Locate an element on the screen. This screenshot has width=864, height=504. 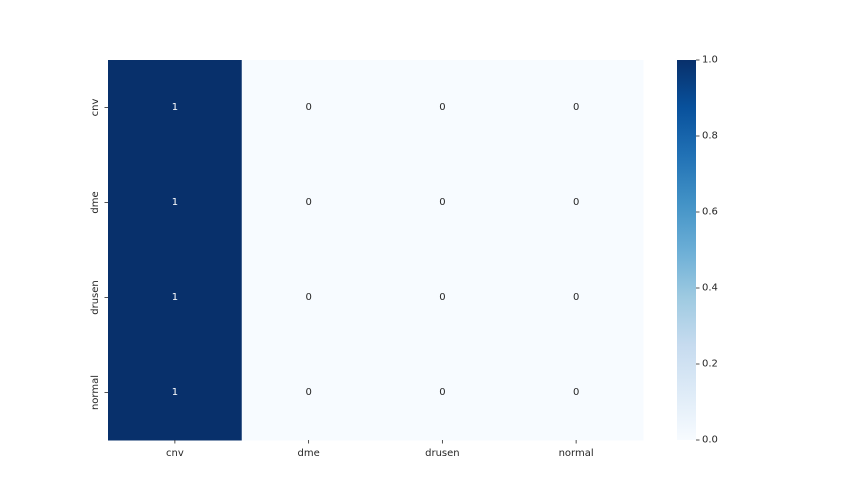
y-tick-label: cnv is located at coordinates (95, 108).